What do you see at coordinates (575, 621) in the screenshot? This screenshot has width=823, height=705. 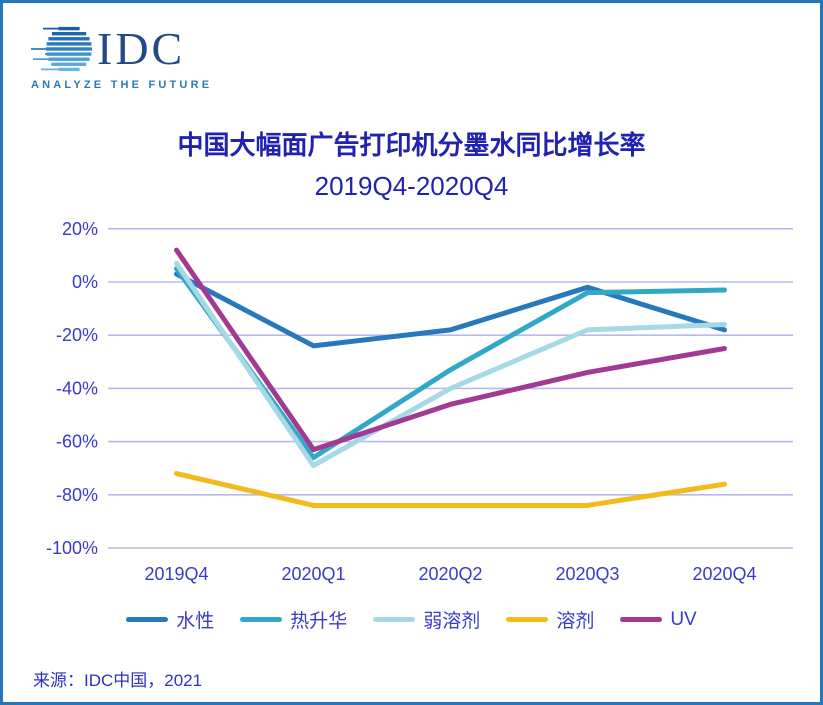 I see `legend-label: 溶剂` at bounding box center [575, 621].